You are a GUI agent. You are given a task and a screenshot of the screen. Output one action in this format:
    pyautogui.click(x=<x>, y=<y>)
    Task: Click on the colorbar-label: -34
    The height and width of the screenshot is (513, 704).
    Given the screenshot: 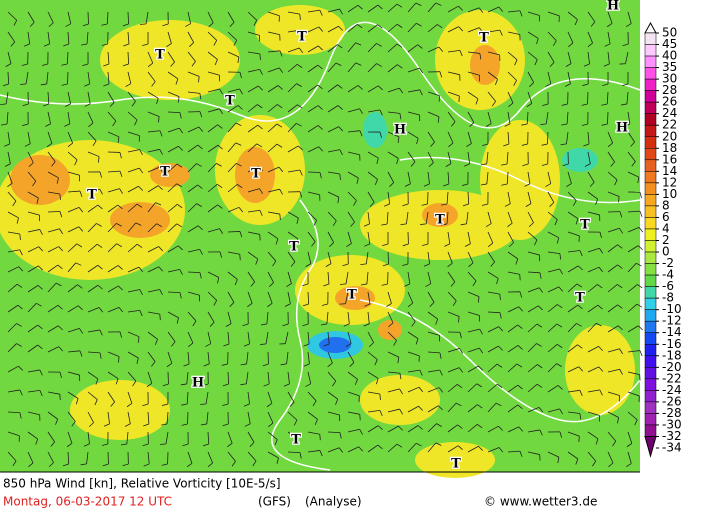 What is the action you would take?
    pyautogui.click(x=672, y=448)
    